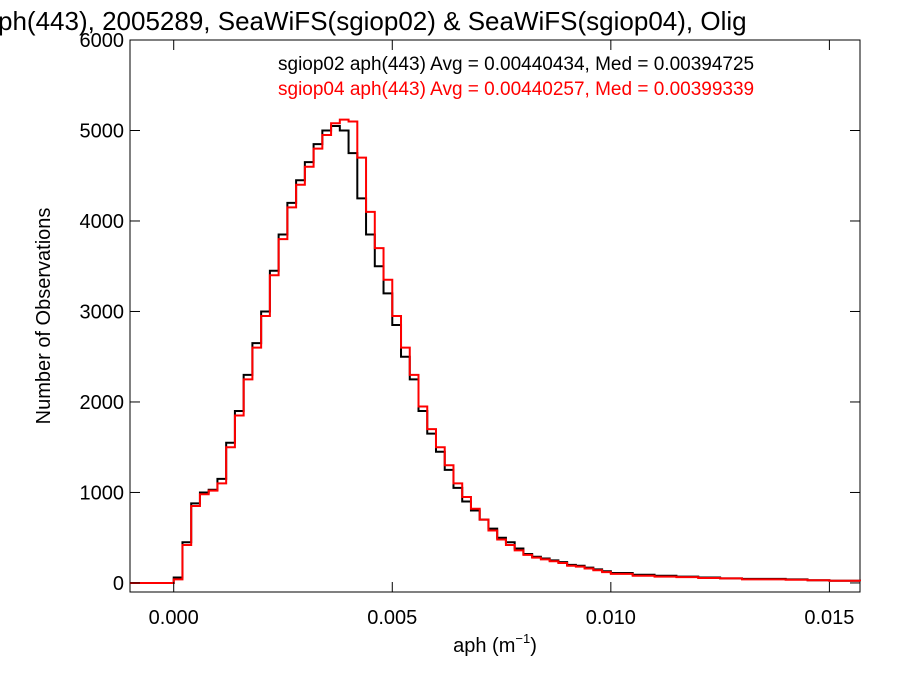  What do you see at coordinates (484, 646) in the screenshot?
I see `x-axis-label-main: aph (m` at bounding box center [484, 646].